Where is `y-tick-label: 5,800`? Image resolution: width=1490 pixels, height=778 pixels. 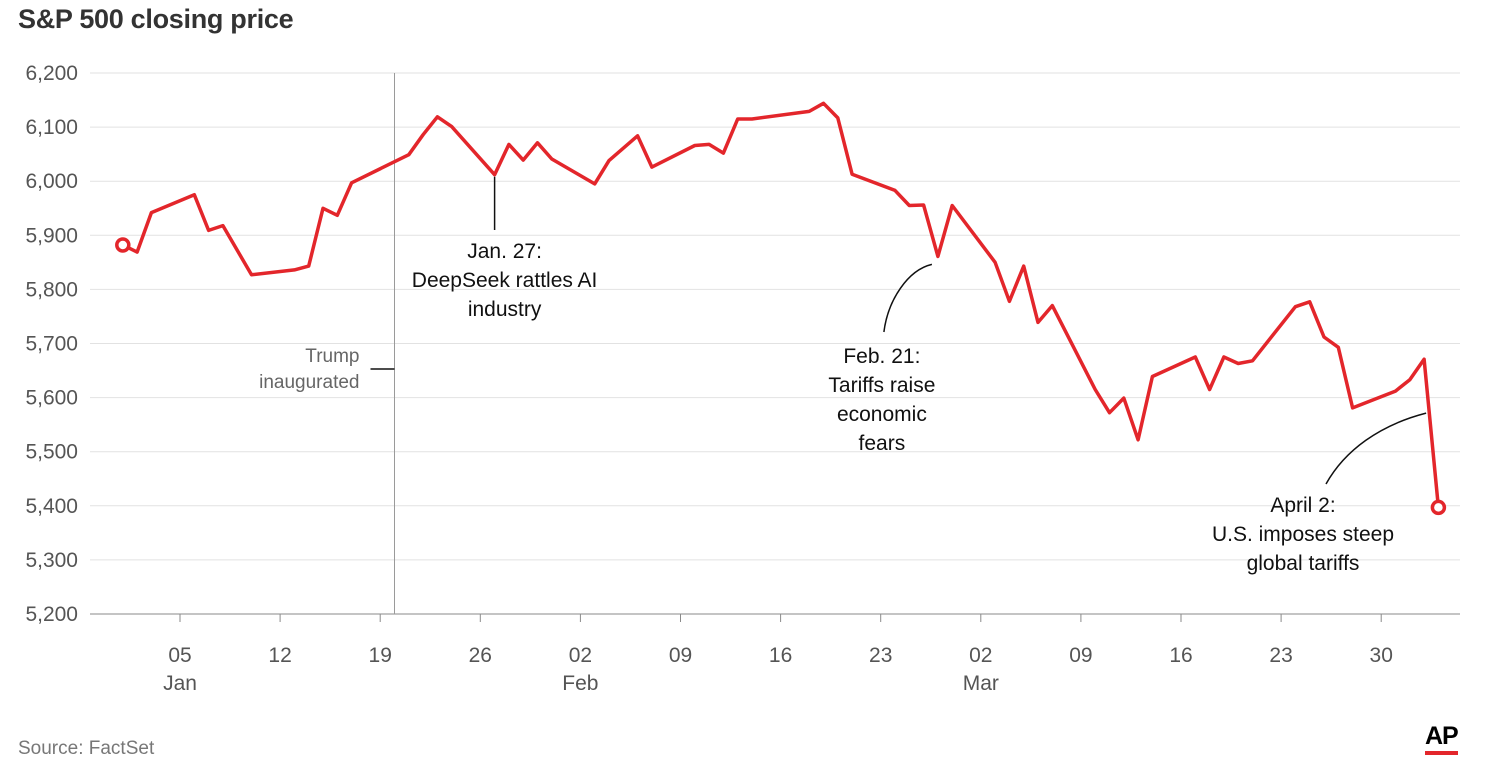 y-tick-label: 5,800 is located at coordinates (51, 289).